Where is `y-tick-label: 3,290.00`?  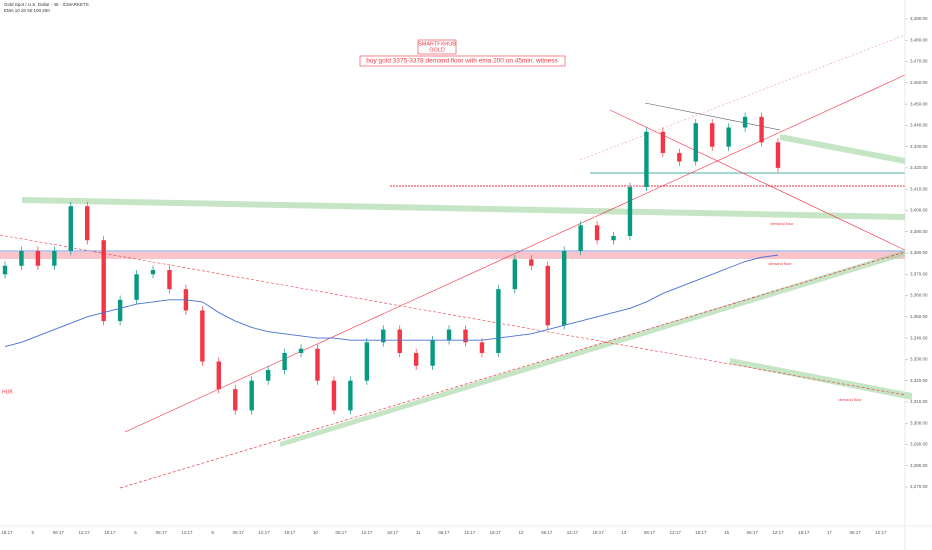 y-tick-label: 3,290.00 is located at coordinates (919, 444).